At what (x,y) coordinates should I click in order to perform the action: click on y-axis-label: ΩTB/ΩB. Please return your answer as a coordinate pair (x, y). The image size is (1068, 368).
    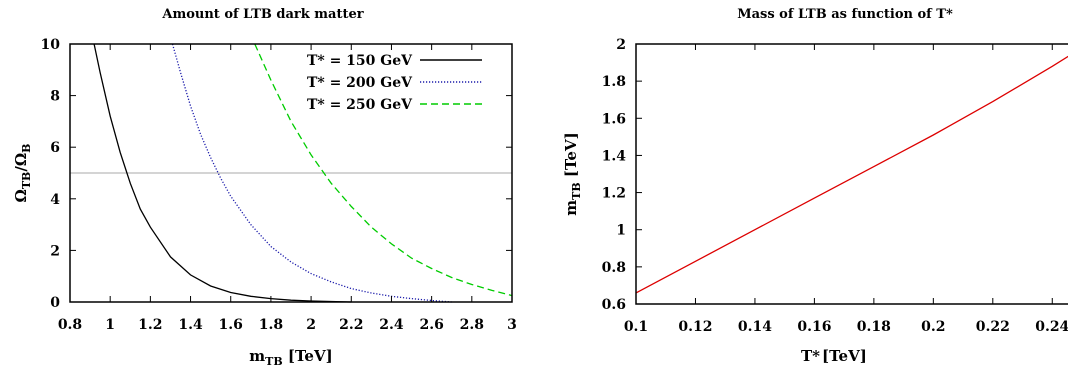
    Looking at the image, I should click on (22, 173).